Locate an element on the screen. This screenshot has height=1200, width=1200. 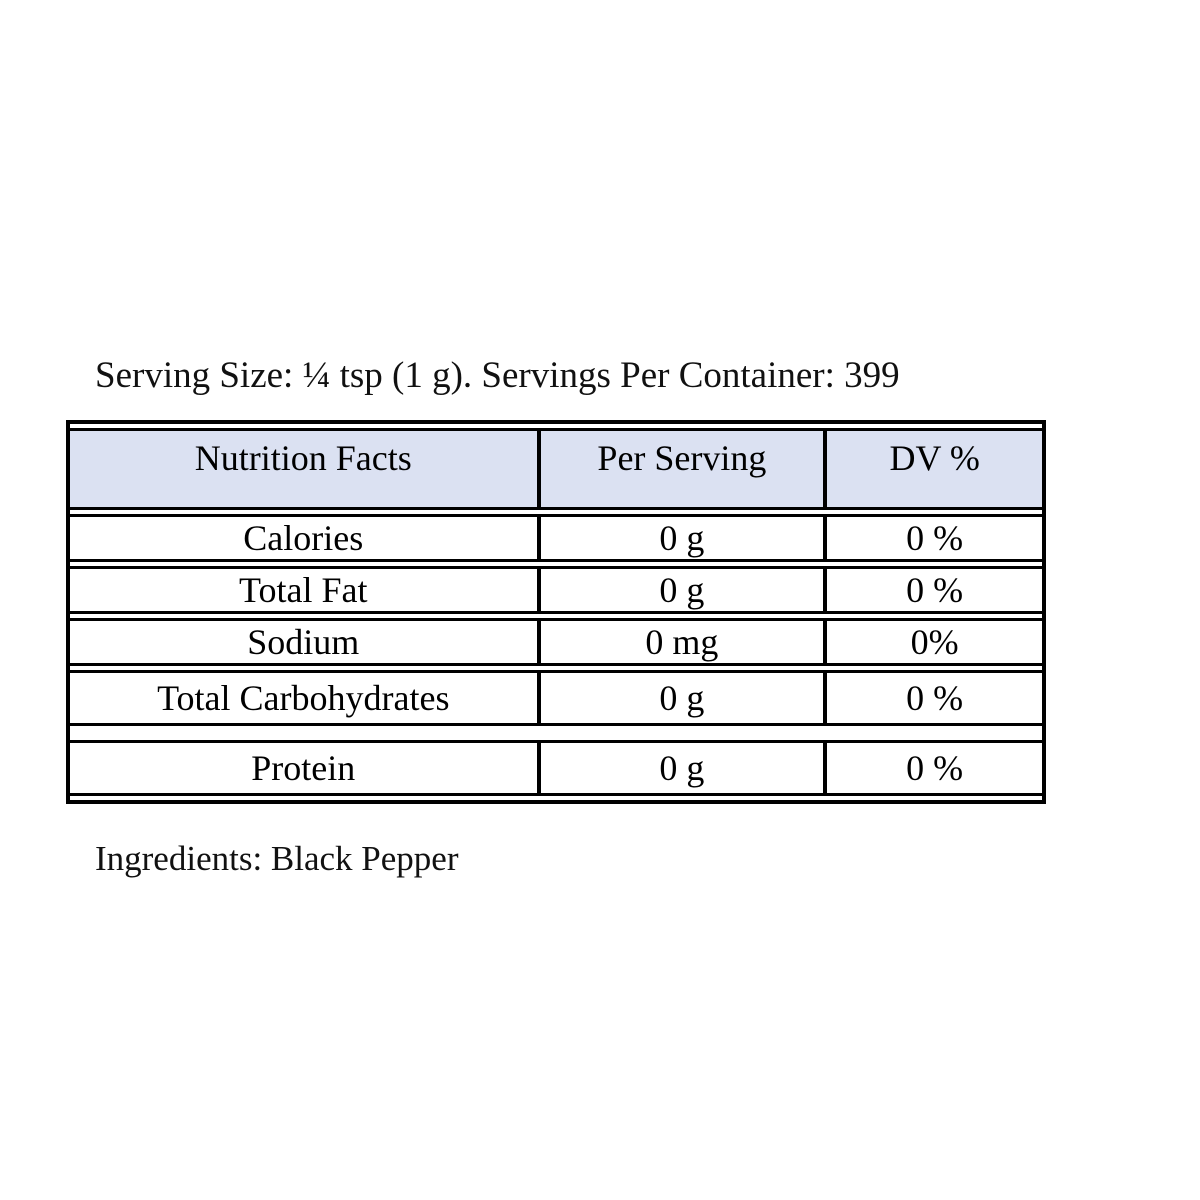
table-row-calories: Calories 0 g 0 % is located at coordinates (556, 538).